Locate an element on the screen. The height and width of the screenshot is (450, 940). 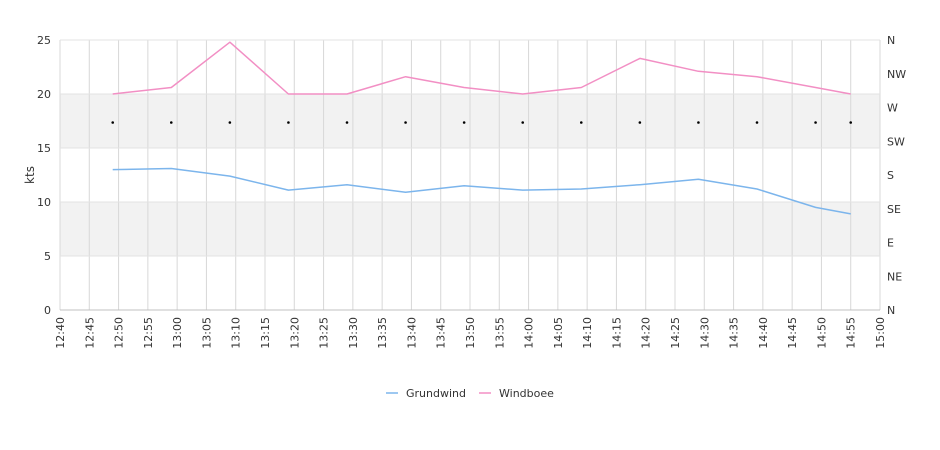
x-tick-label: 13:30 is located at coordinates (353, 333).